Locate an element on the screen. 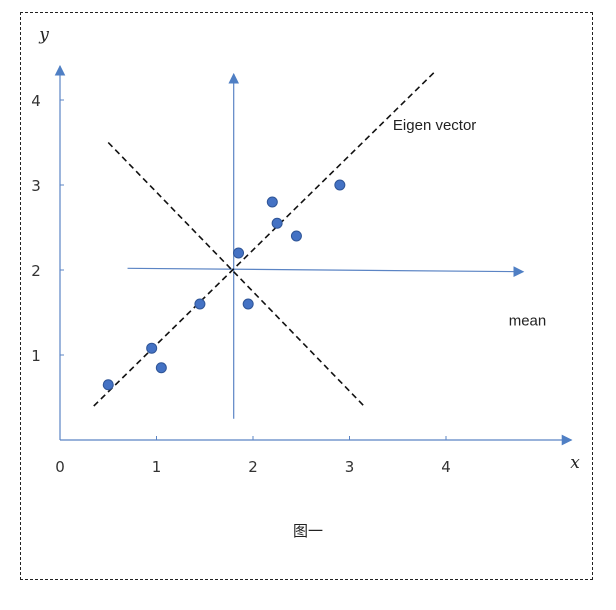 This screenshot has width=616, height=610. mean-annotation: mean is located at coordinates (528, 320).